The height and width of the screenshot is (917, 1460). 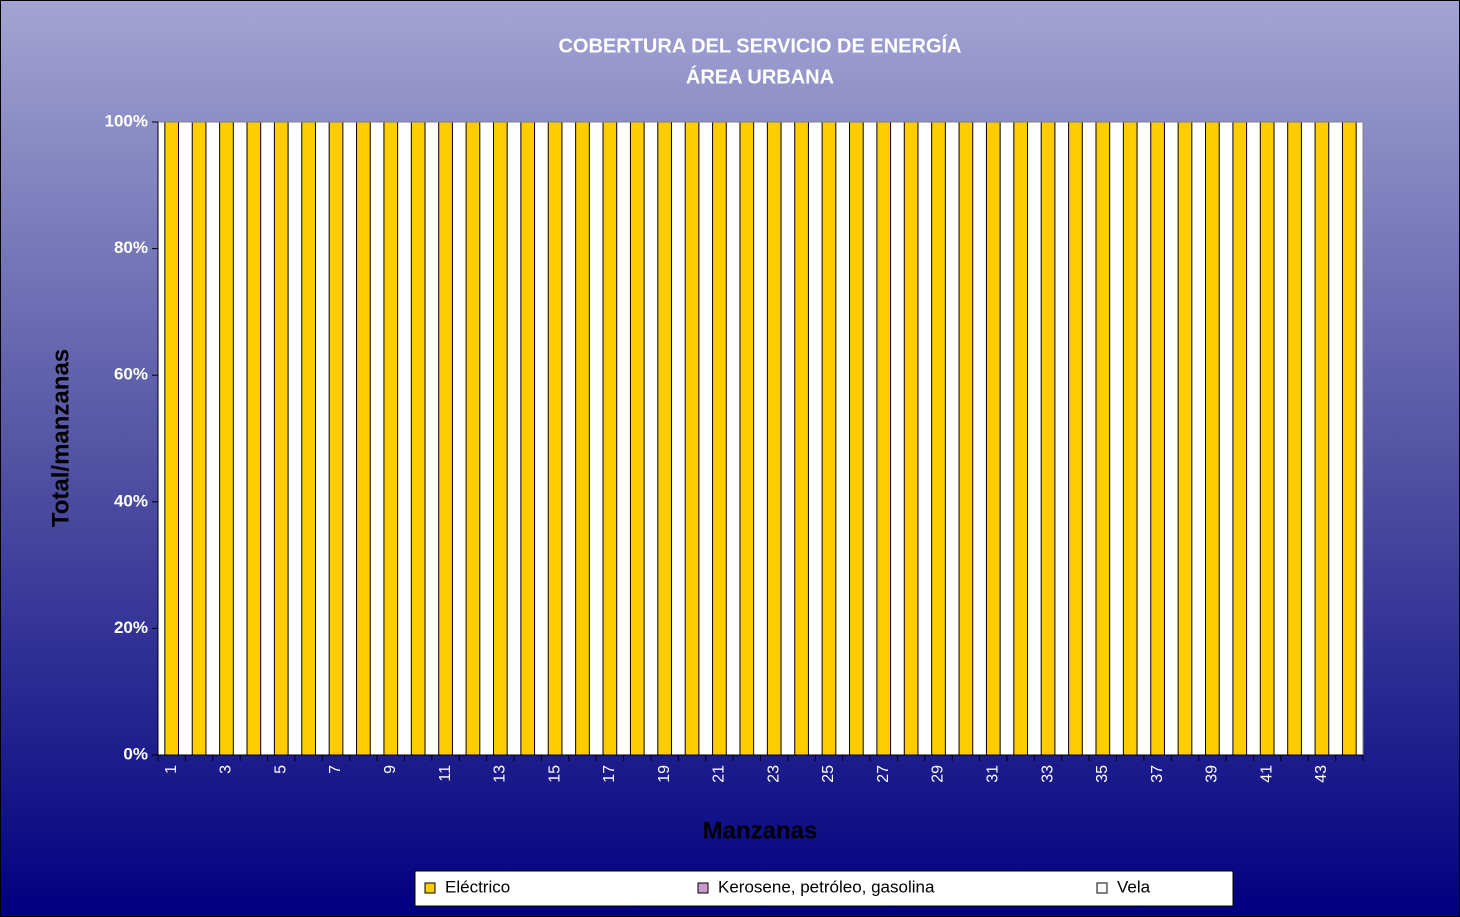 I want to click on x-tick-label: 41, so click(x=1266, y=774).